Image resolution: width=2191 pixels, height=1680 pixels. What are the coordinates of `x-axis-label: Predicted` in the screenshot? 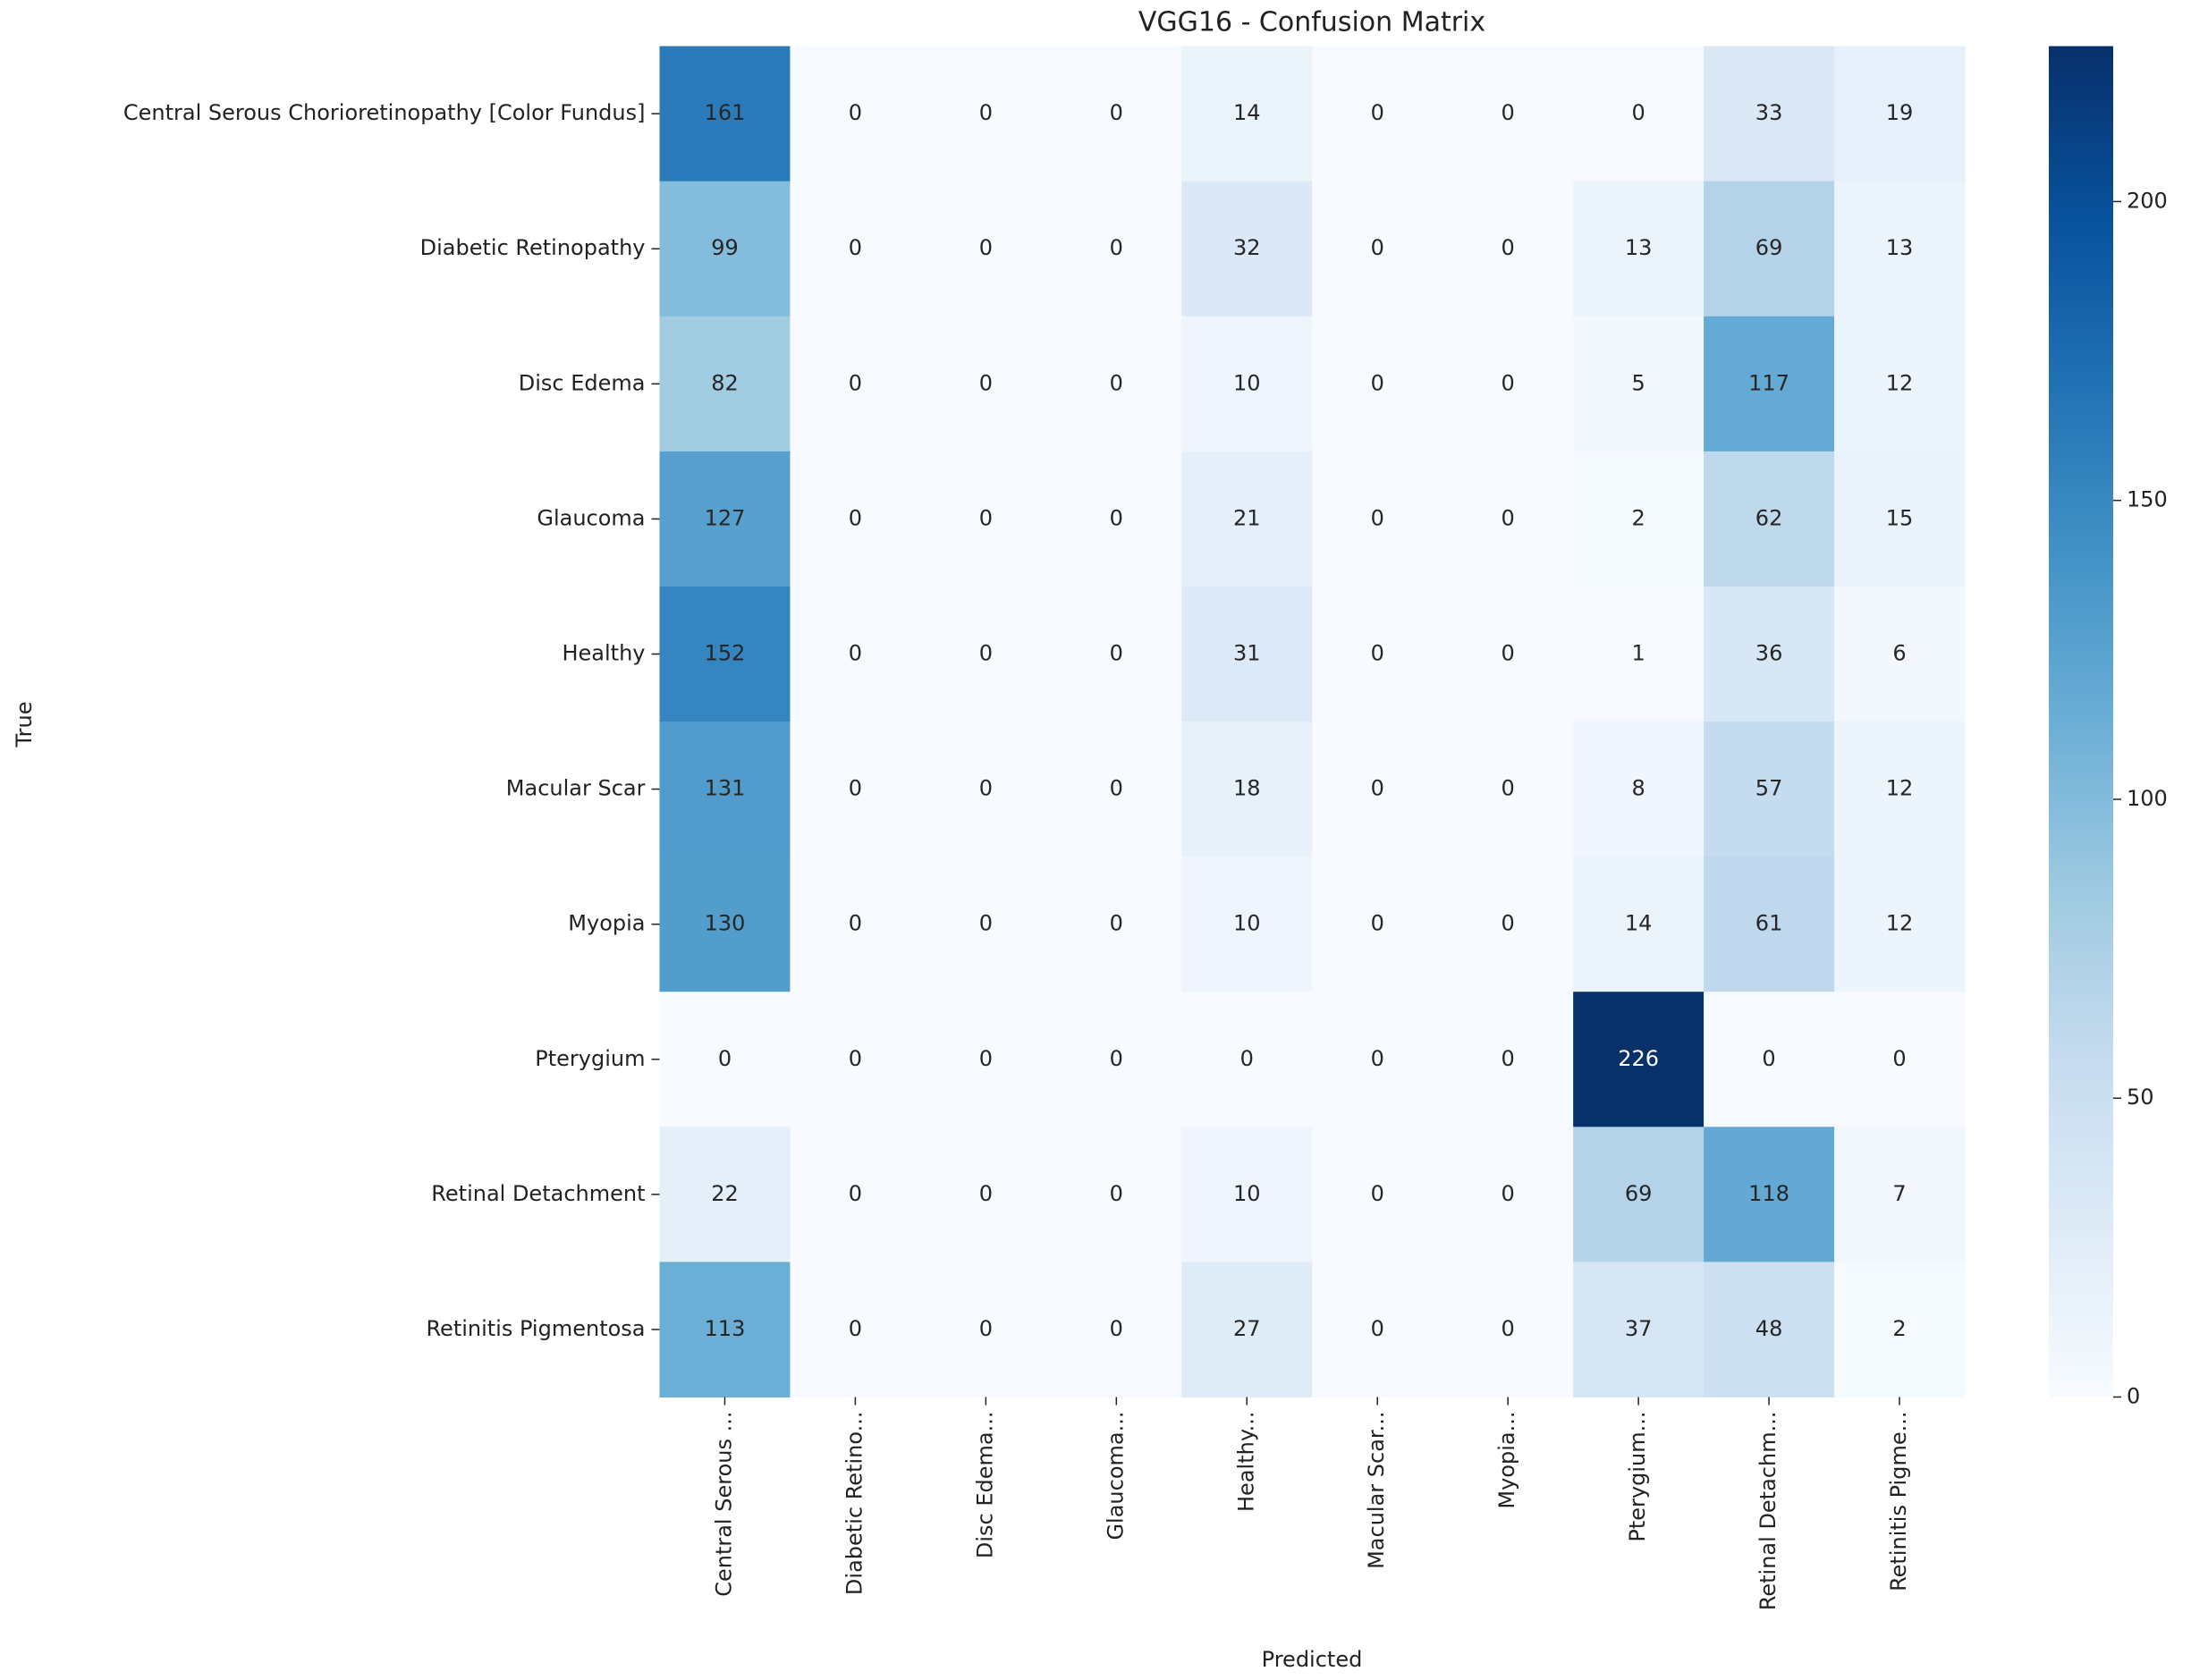 It's located at (1312, 1660).